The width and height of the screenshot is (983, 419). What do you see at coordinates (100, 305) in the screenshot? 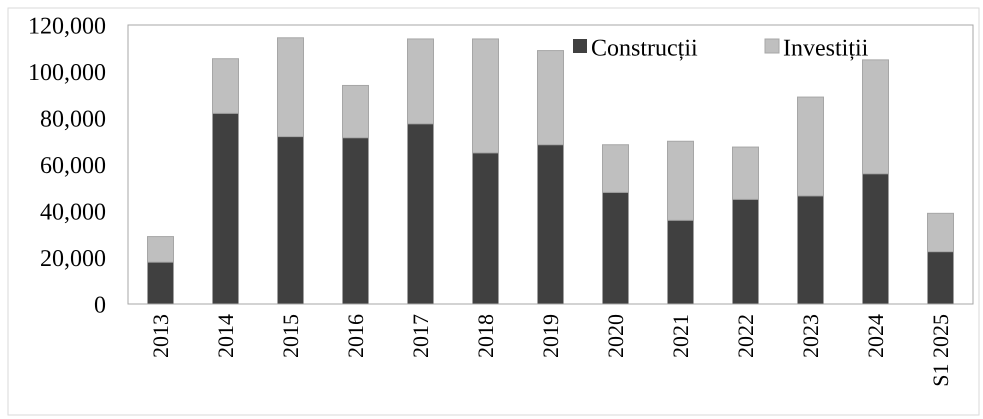
I see `y-tick-label: 0` at bounding box center [100, 305].